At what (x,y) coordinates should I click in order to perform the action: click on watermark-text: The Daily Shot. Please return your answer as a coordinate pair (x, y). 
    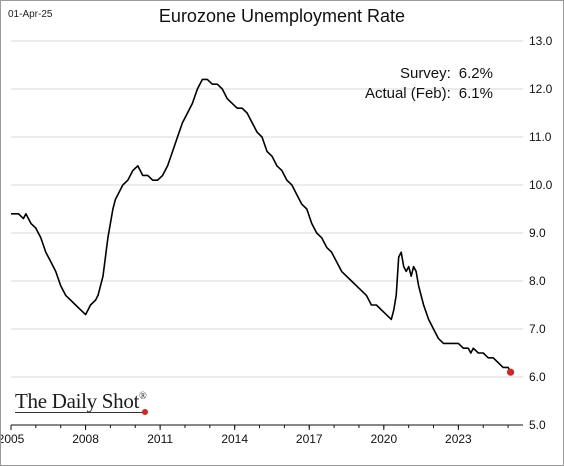
    Looking at the image, I should click on (77, 401).